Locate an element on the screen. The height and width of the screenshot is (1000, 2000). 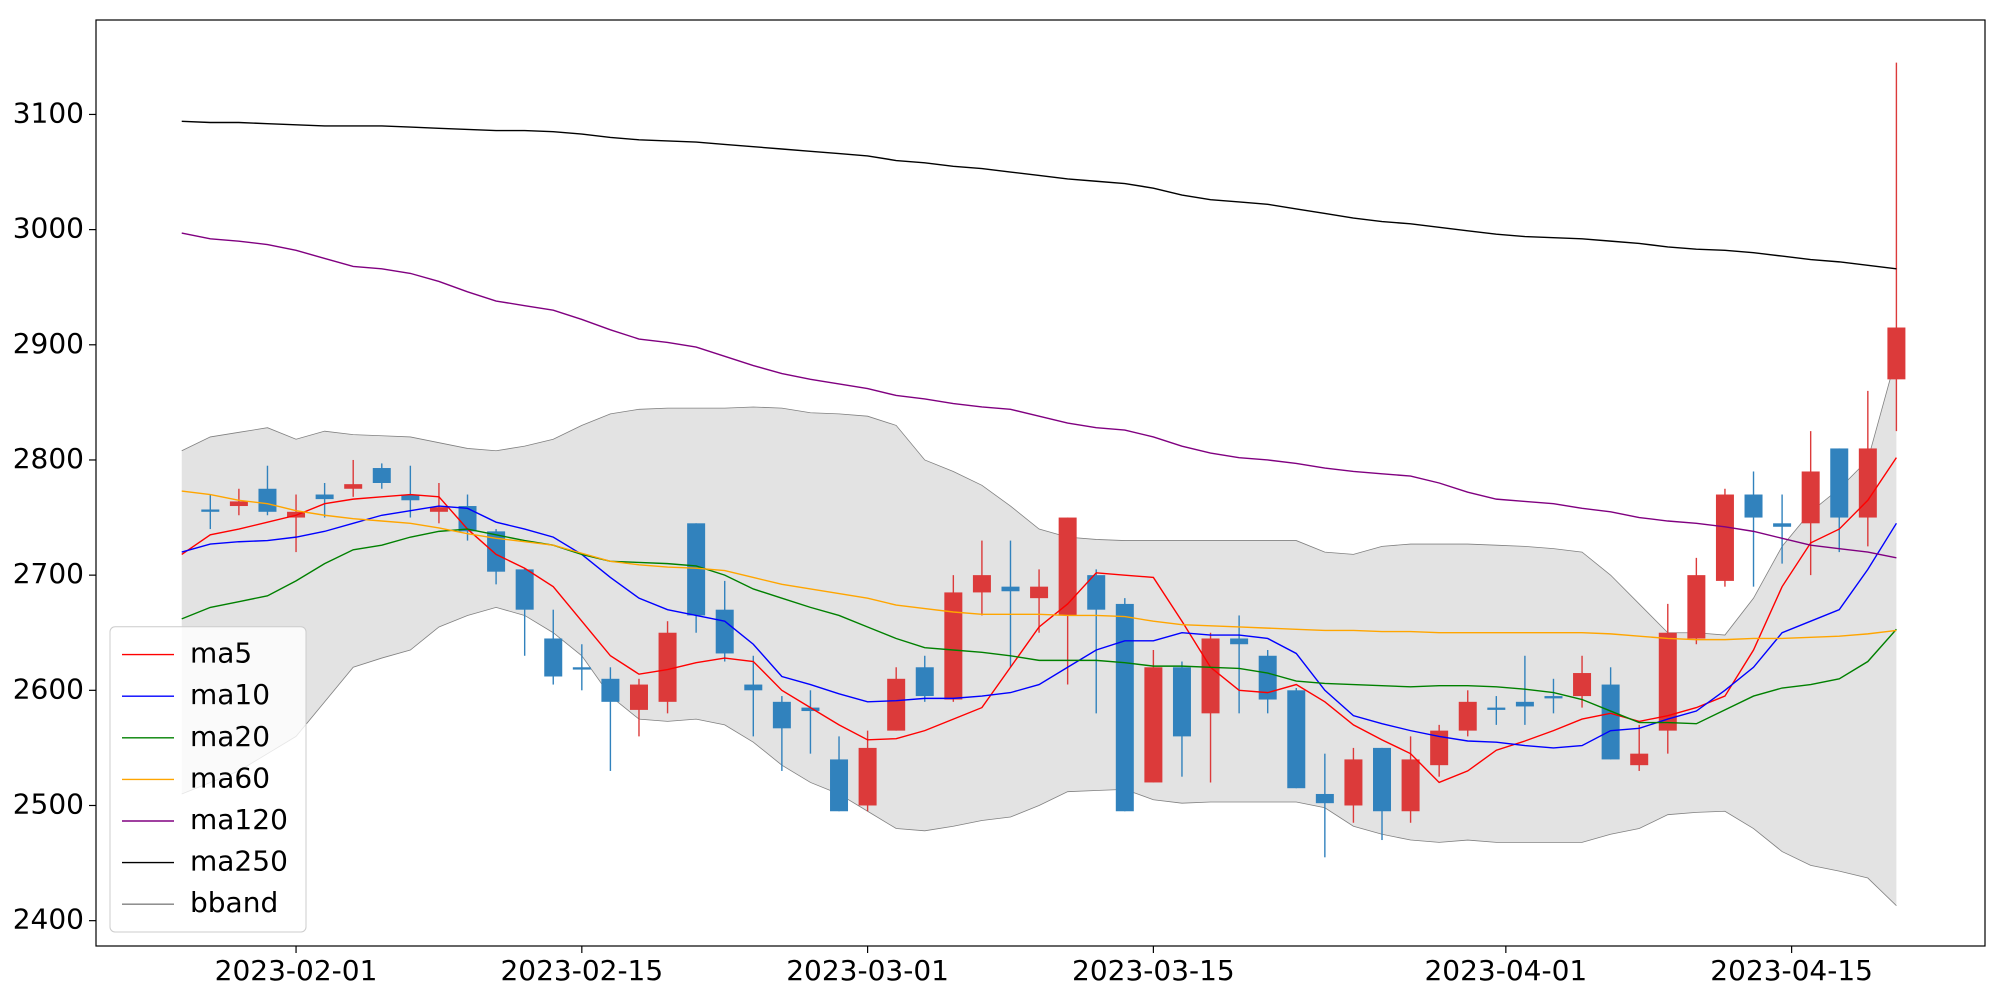
x-tick-label: 2023-03-01 is located at coordinates (867, 970).